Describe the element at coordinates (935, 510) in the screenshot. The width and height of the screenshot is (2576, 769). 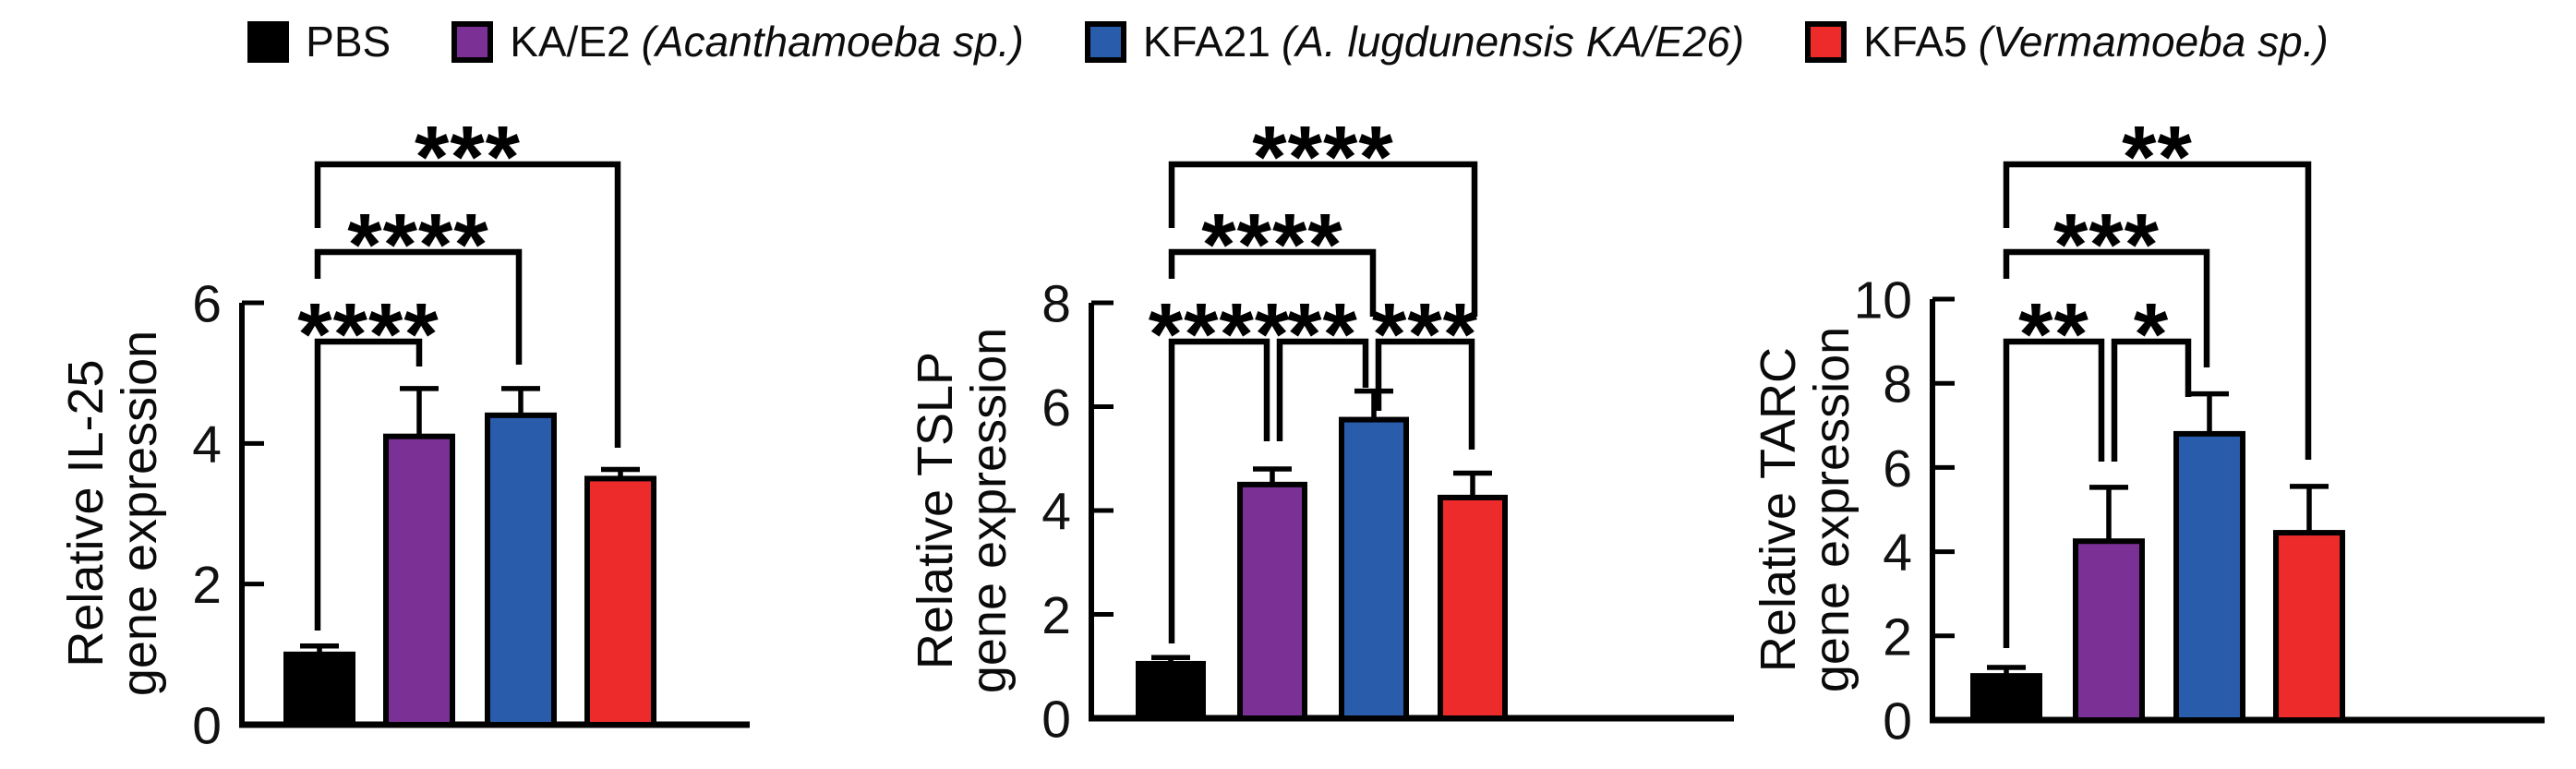
I see `y-axis-title-line: Relative TSLP` at that location.